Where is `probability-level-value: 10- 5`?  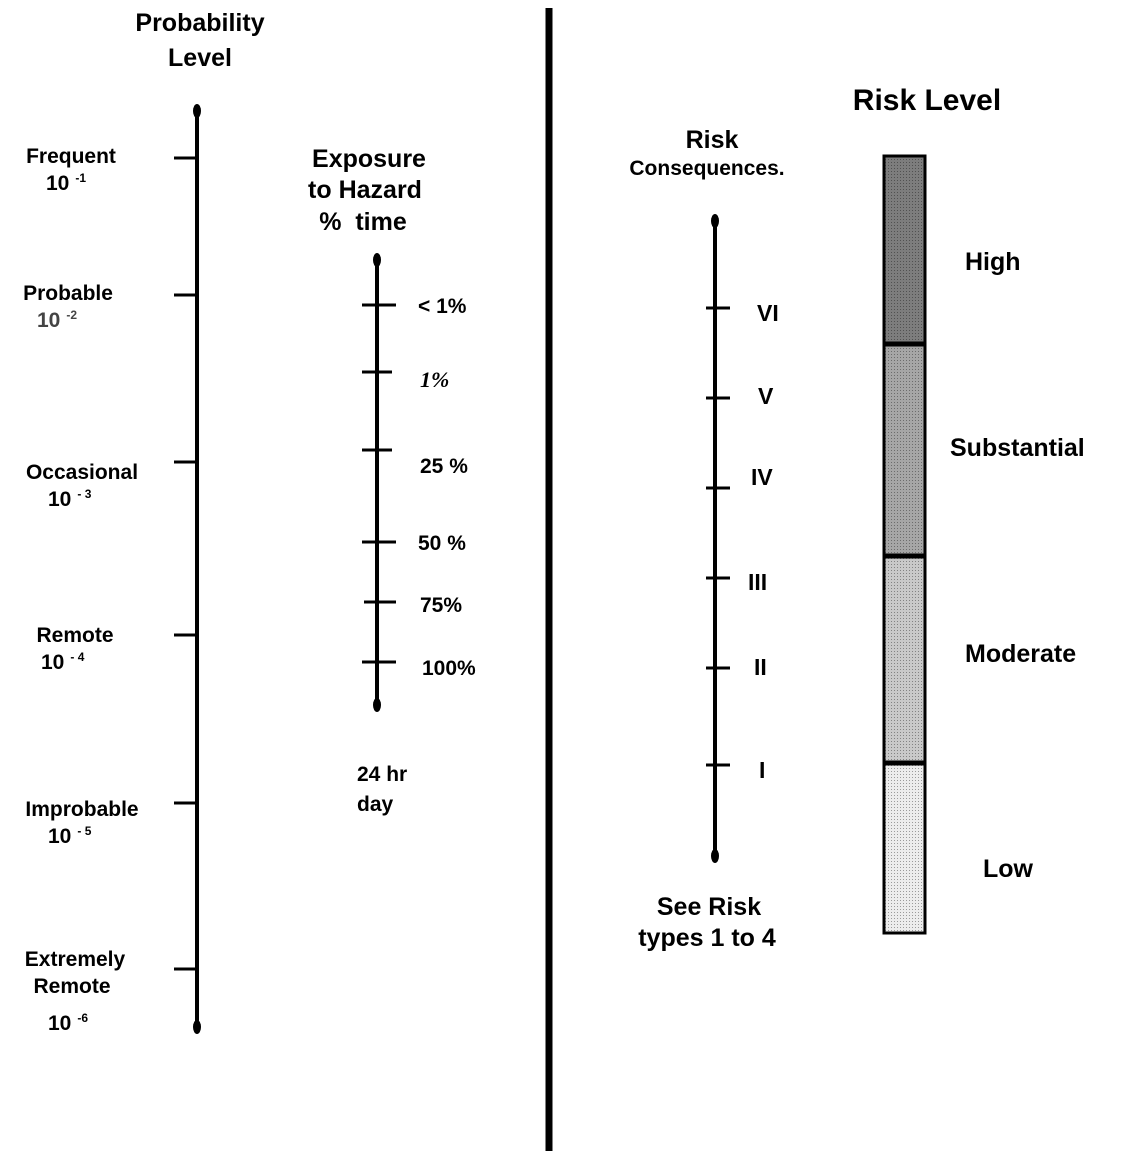
probability-level-value: 10- 5 is located at coordinates (70, 836).